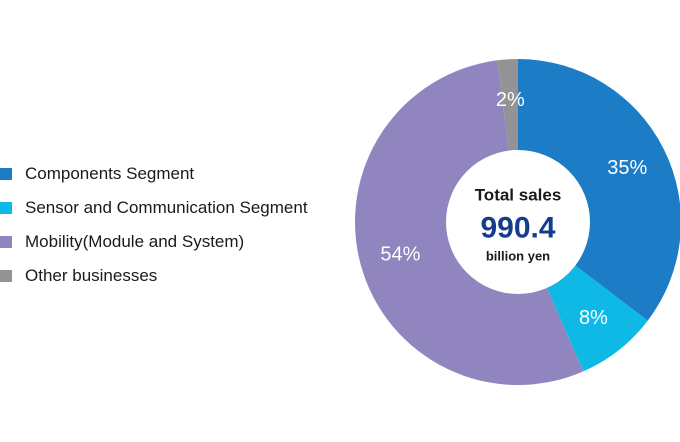  What do you see at coordinates (510, 100) in the screenshot?
I see `slice-label: 2%` at bounding box center [510, 100].